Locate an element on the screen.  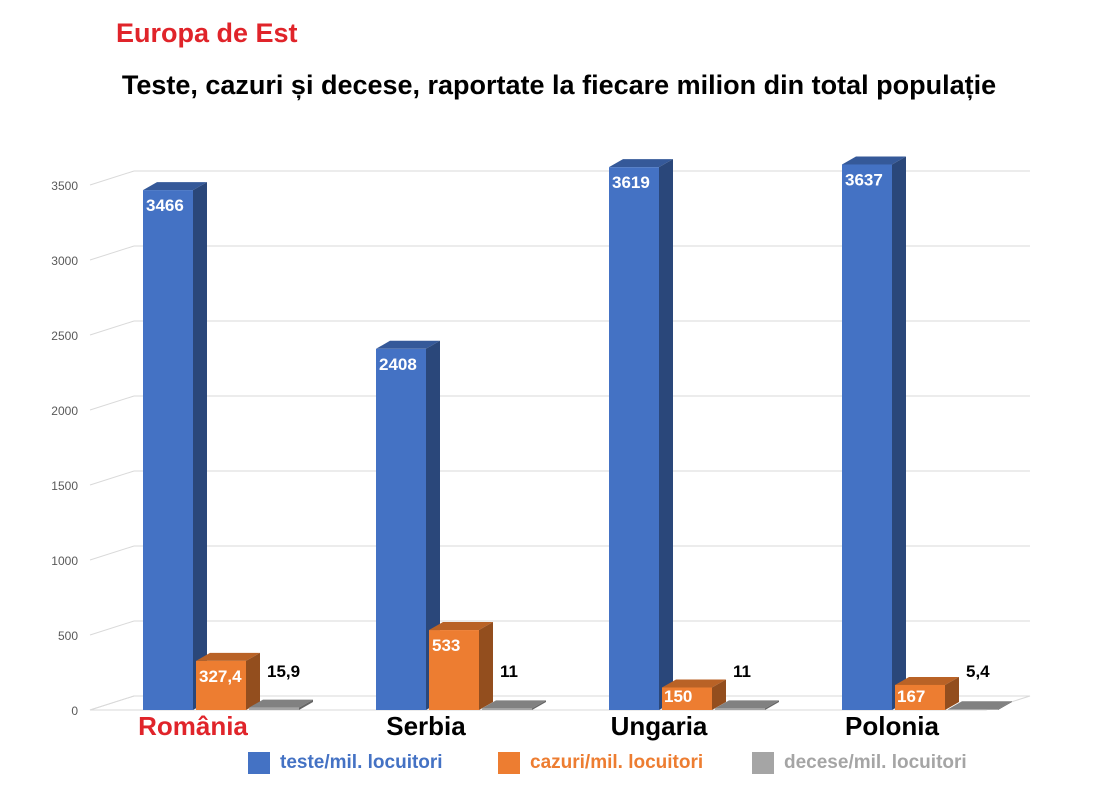
data-label: 533 is located at coordinates (446, 645).